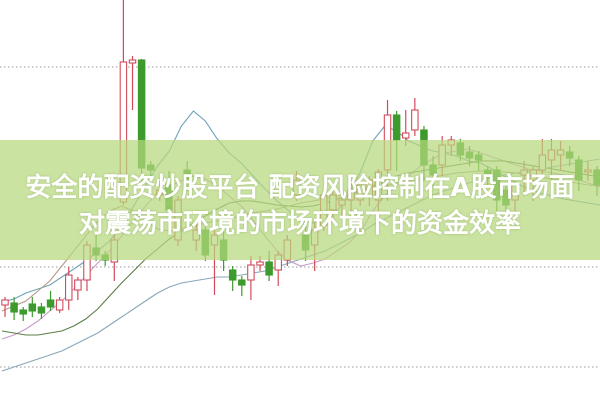 Image resolution: width=600 pixels, height=401 pixels. I want to click on title-line-2: 对震荡市环境的市场环境下的资金效率, so click(299, 224).